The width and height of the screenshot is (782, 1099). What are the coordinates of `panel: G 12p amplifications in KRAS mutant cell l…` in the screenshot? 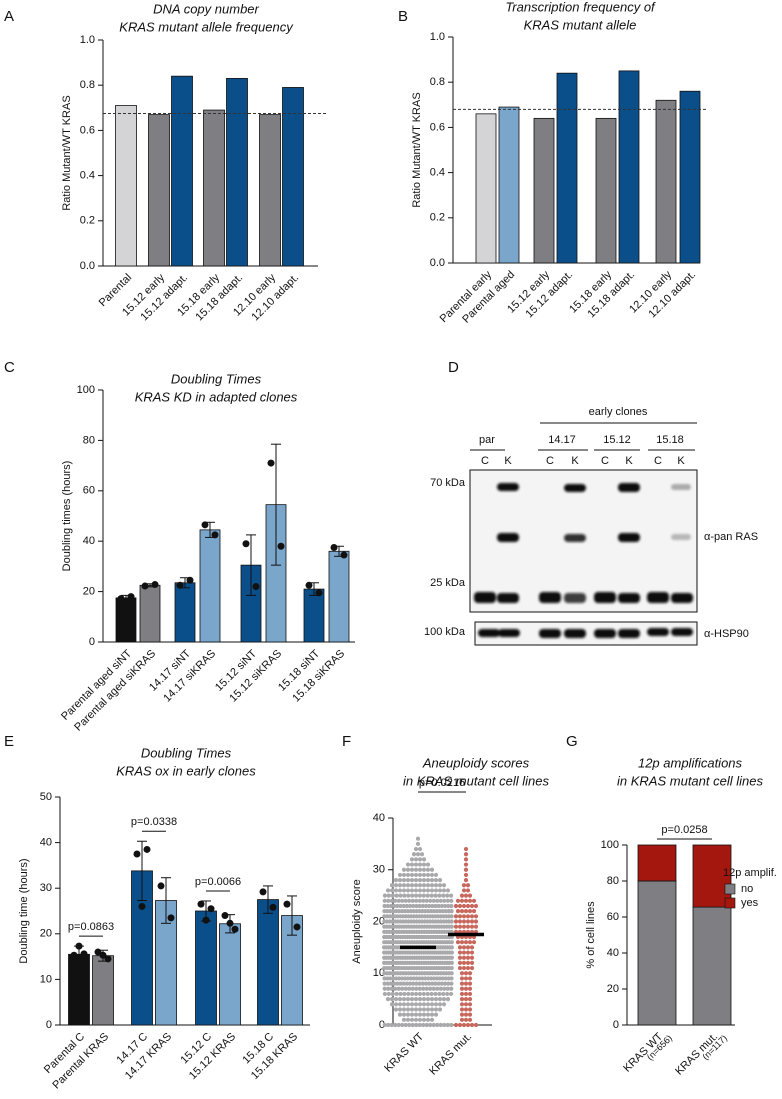 It's located at (671, 905).